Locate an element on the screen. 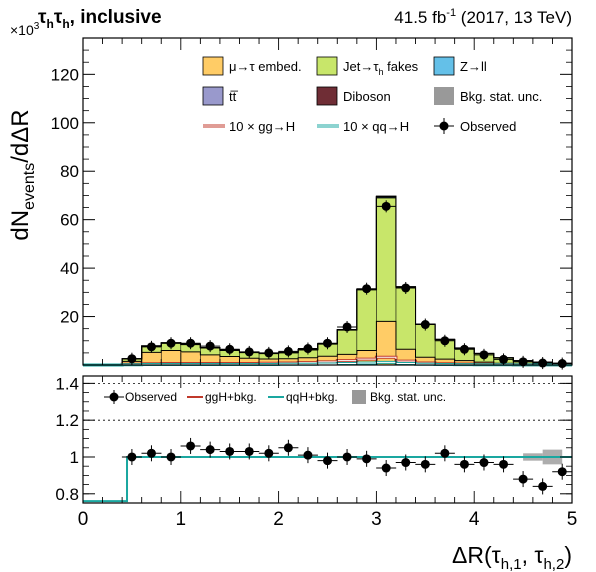  ratio-legend-label-3: Bkg. stat. unc. is located at coordinates (408, 397).